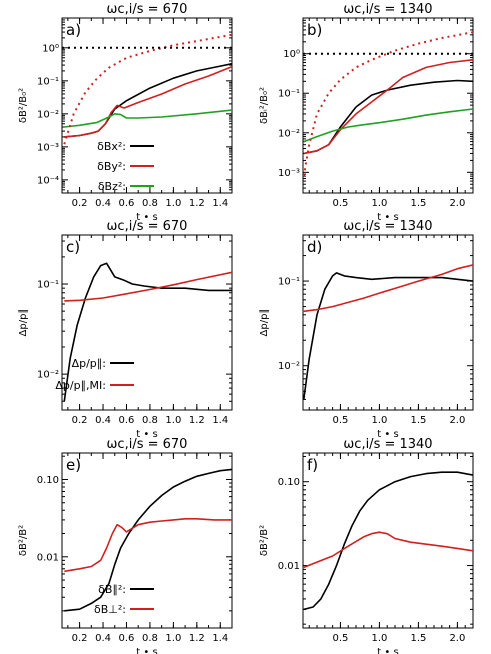 The width and height of the screenshot is (491, 654). I want to click on legend-label: δBx²:, so click(111, 146).